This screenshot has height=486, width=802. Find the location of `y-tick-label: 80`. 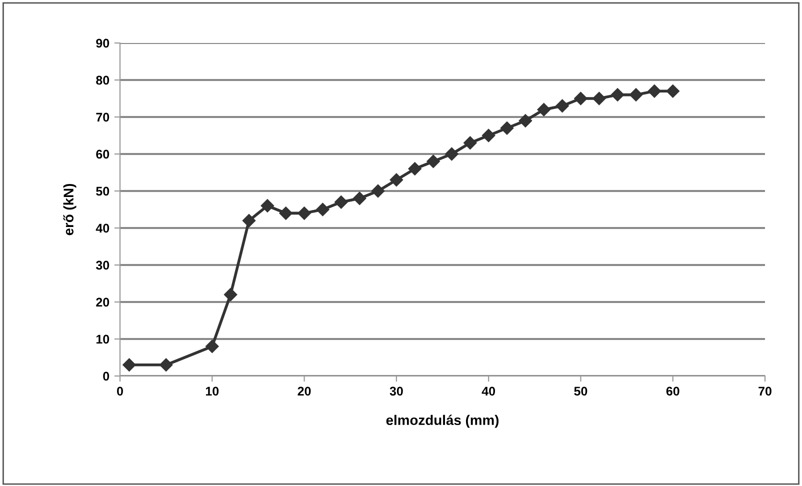

y-tick-label: 80 is located at coordinates (103, 80).